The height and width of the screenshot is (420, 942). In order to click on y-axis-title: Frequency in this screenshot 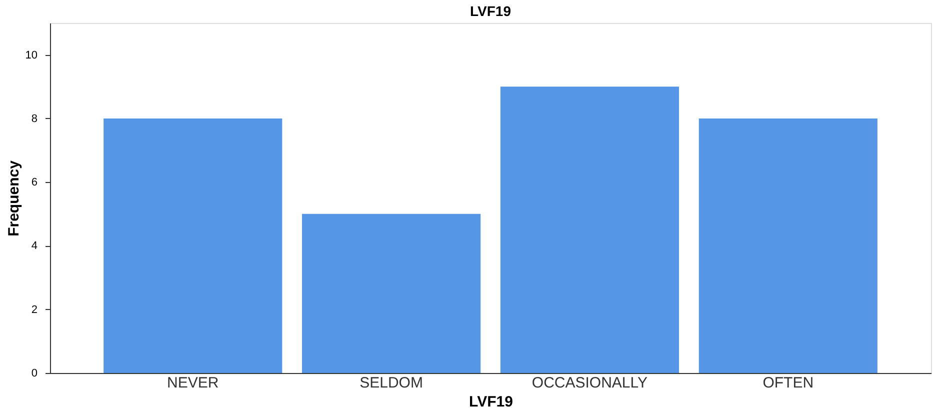, I will do `click(13, 198)`.